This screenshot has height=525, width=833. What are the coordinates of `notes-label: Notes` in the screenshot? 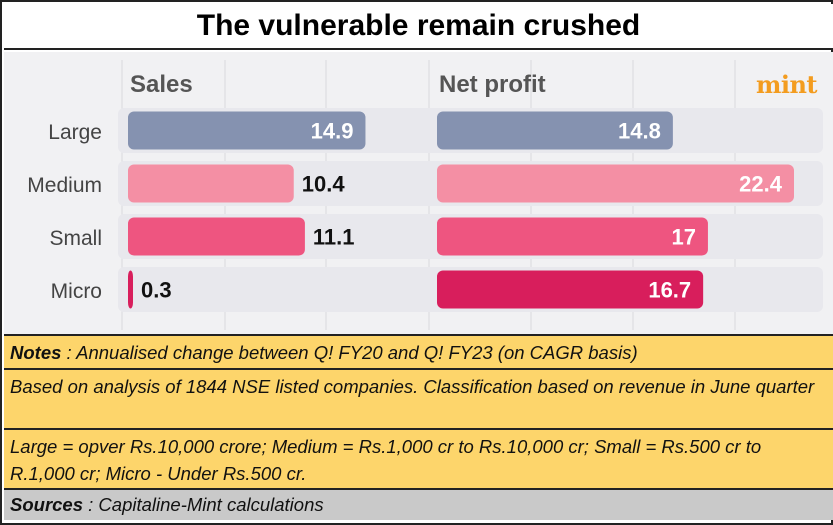 It's located at (36, 352).